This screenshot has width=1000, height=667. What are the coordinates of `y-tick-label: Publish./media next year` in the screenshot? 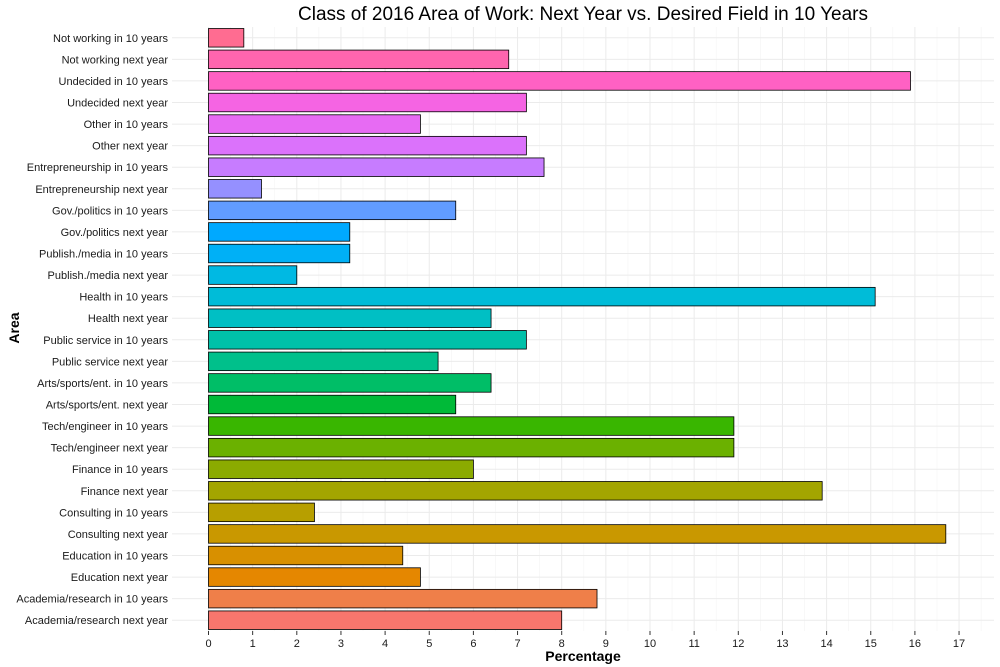 It's located at (108, 276).